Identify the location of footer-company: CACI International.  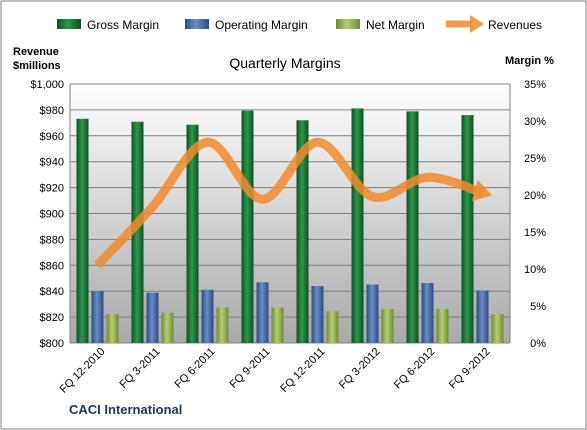
(125, 409).